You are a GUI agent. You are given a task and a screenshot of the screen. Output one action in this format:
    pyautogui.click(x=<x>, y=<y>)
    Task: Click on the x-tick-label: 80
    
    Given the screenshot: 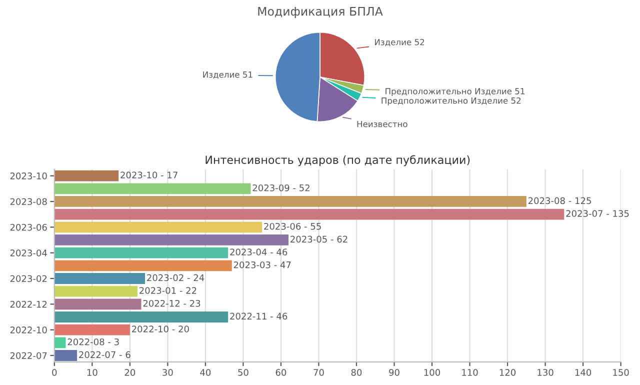 What is the action you would take?
    pyautogui.click(x=356, y=372)
    